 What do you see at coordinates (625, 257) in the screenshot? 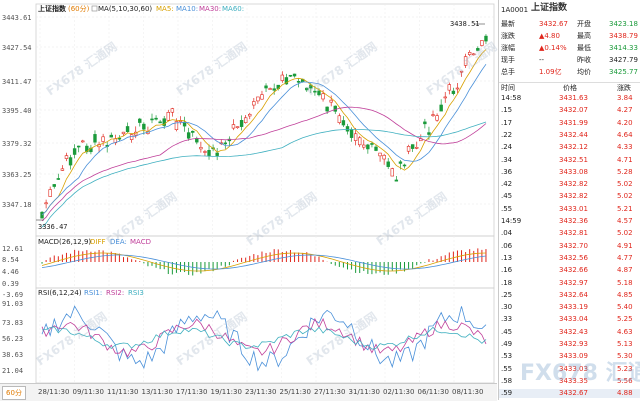
I see `tick-change: 4.77` at bounding box center [625, 257].